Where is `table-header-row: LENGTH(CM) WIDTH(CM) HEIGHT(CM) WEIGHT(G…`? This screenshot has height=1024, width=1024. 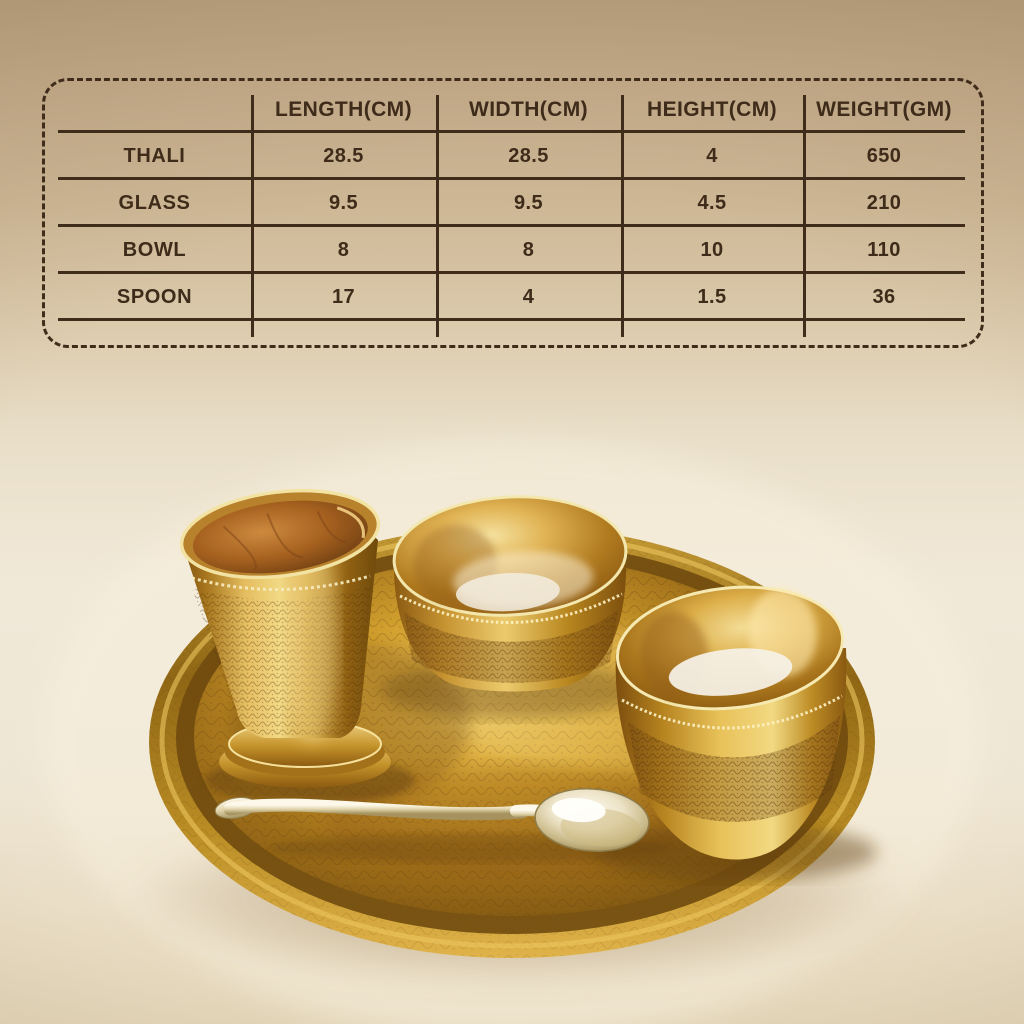 table-header-row: LENGTH(CM) WIDTH(CM) HEIGHT(CM) WEIGHT(G… is located at coordinates (511, 107).